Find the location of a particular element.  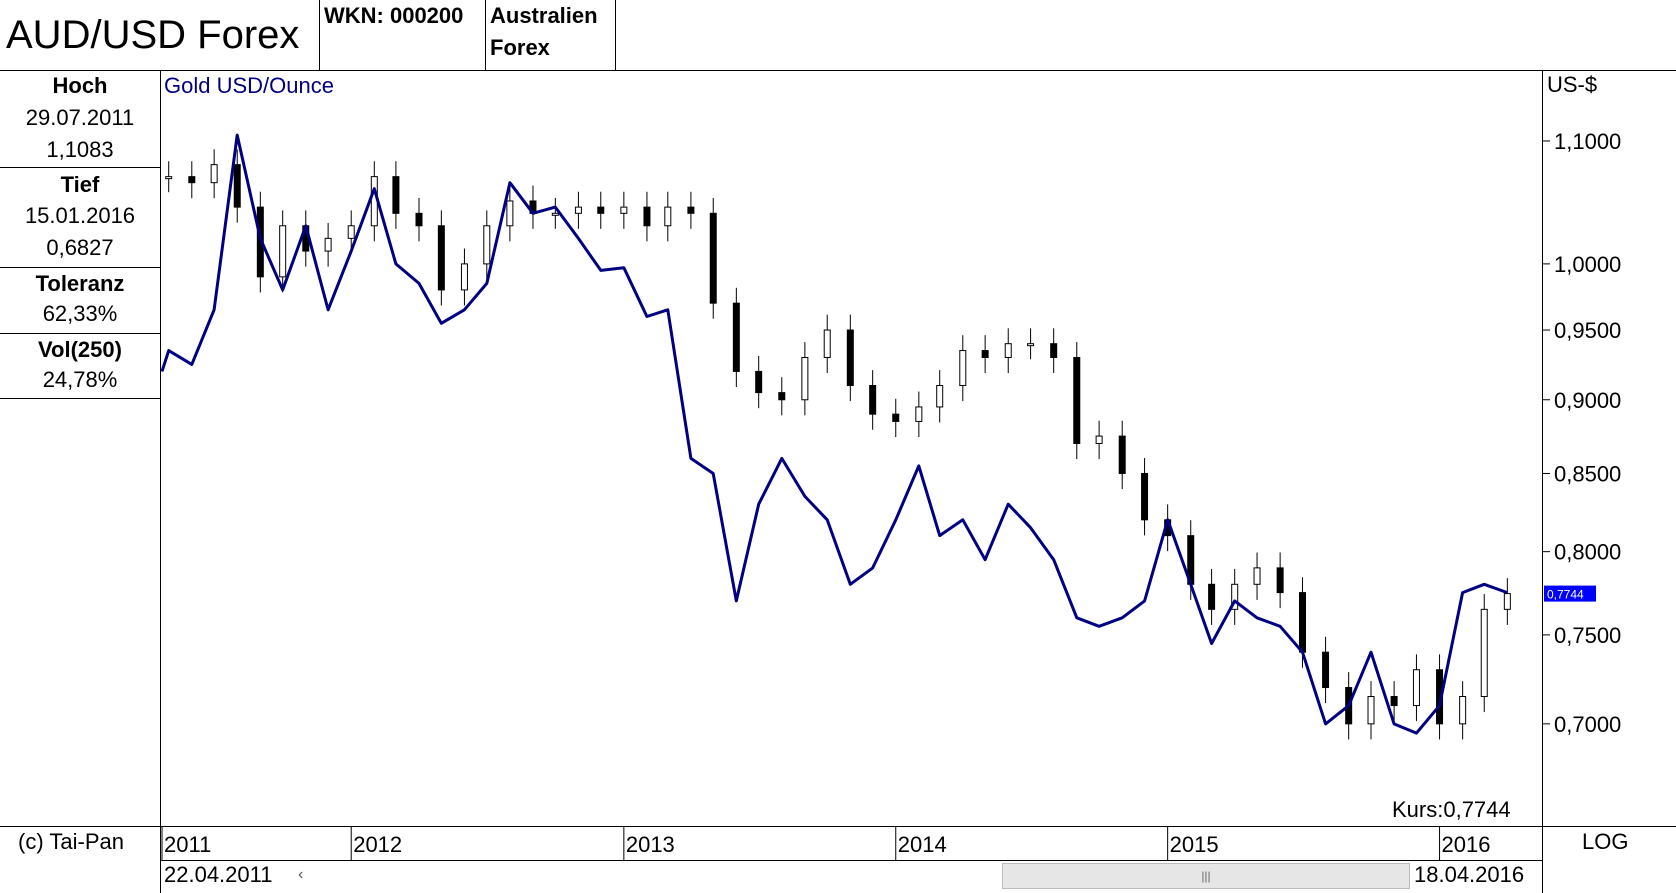

instrument-name-line2: Forex is located at coordinates (520, 47).